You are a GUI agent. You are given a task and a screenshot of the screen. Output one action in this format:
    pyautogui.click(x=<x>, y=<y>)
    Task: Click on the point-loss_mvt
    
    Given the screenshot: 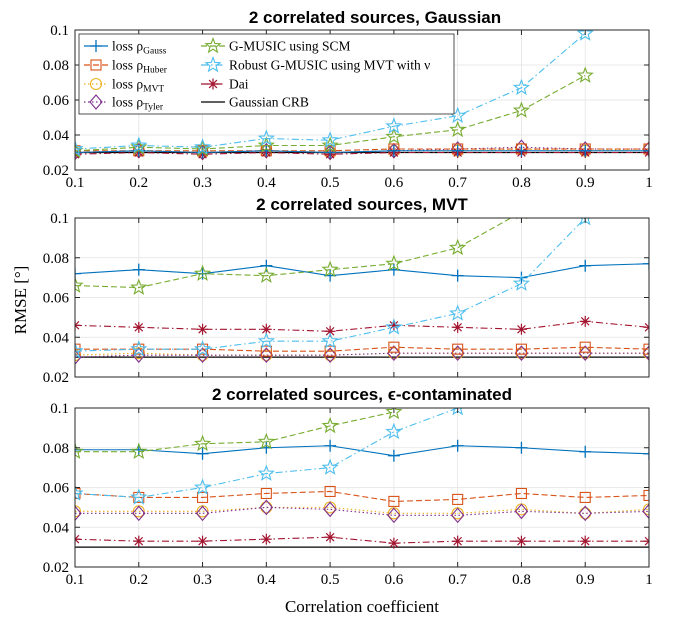 What is the action you would take?
    pyautogui.click(x=645, y=509)
    